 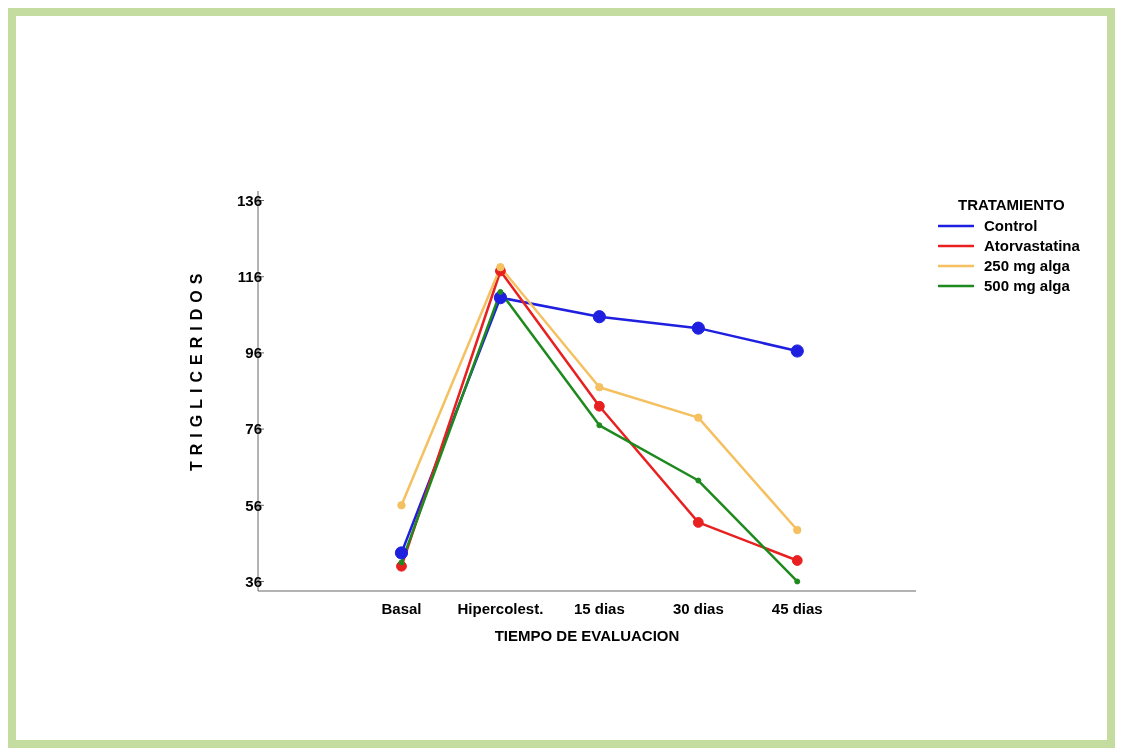 I want to click on legend-label: Atorvastatina, so click(x=1032, y=245).